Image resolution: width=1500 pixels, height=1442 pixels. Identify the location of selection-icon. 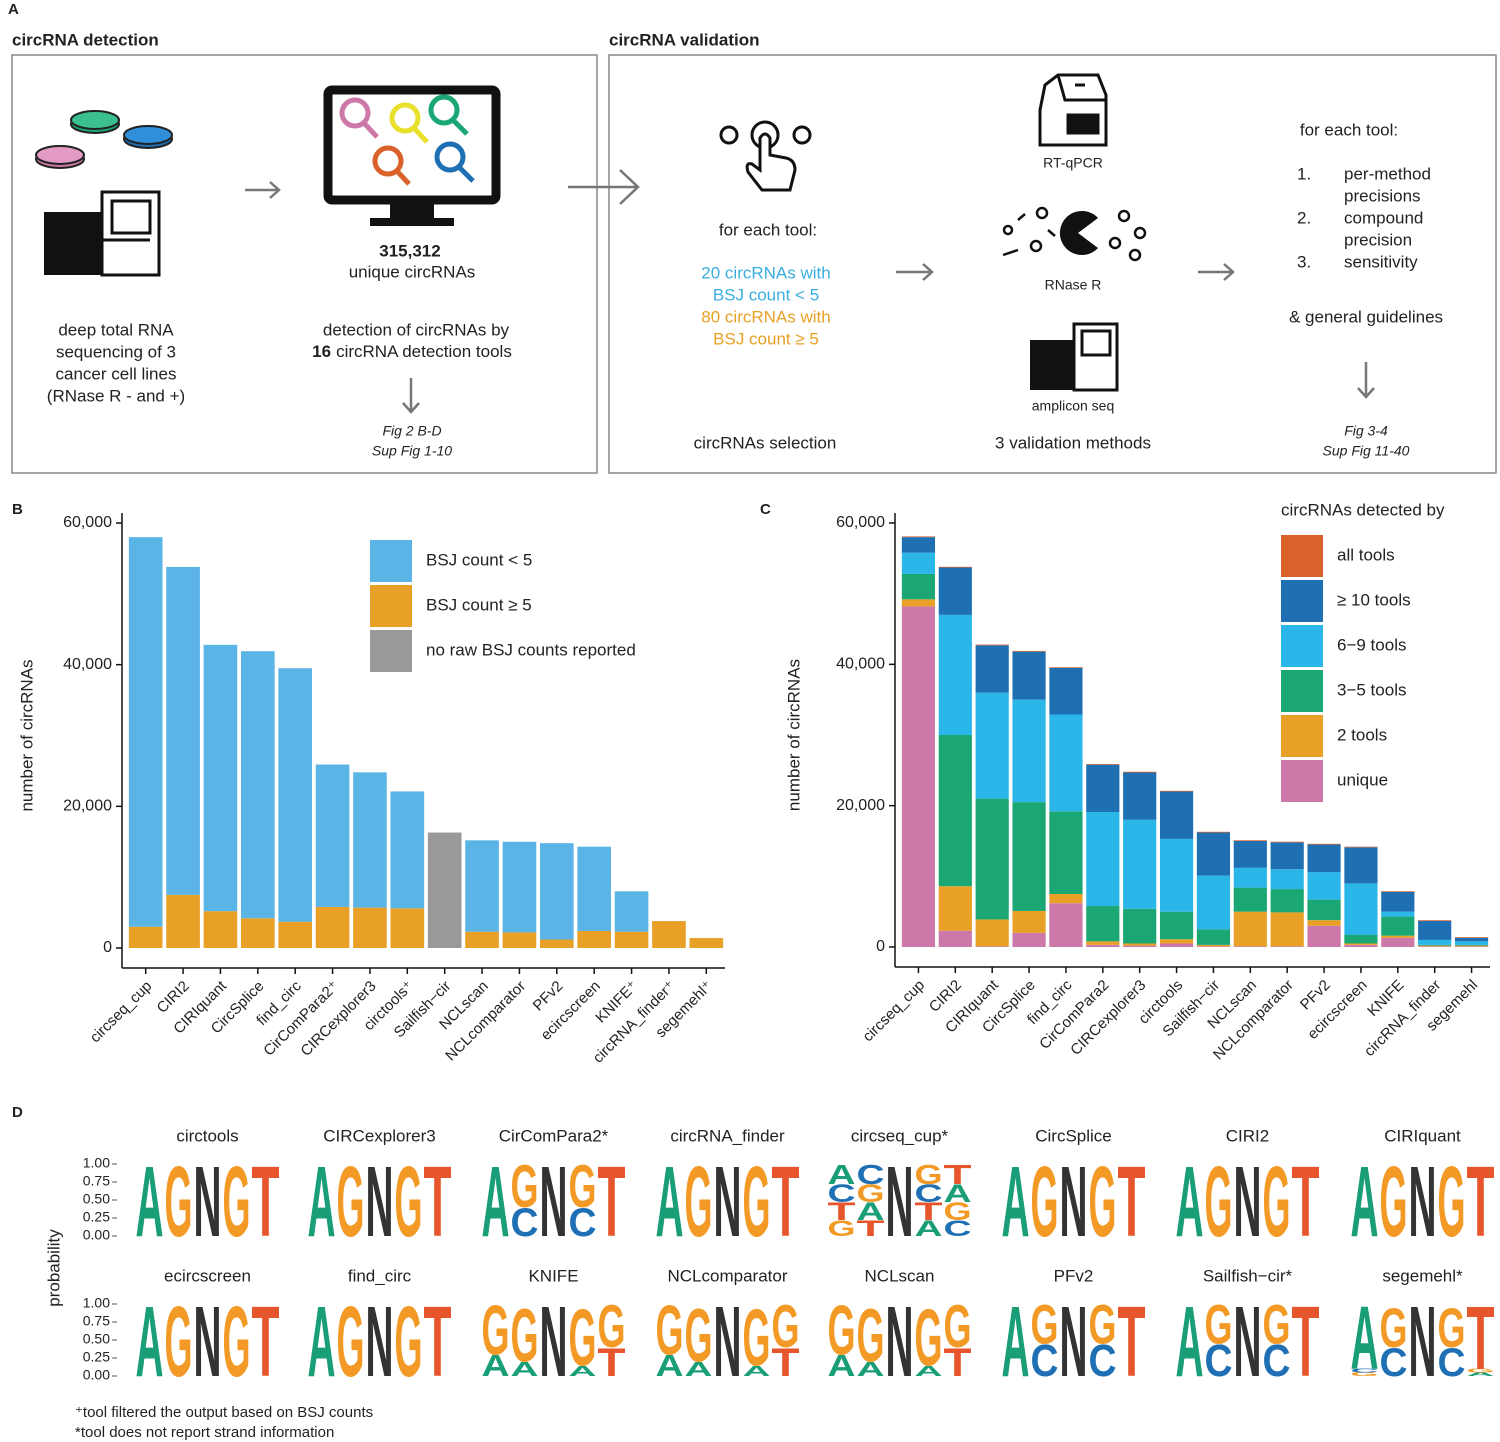
(765, 156).